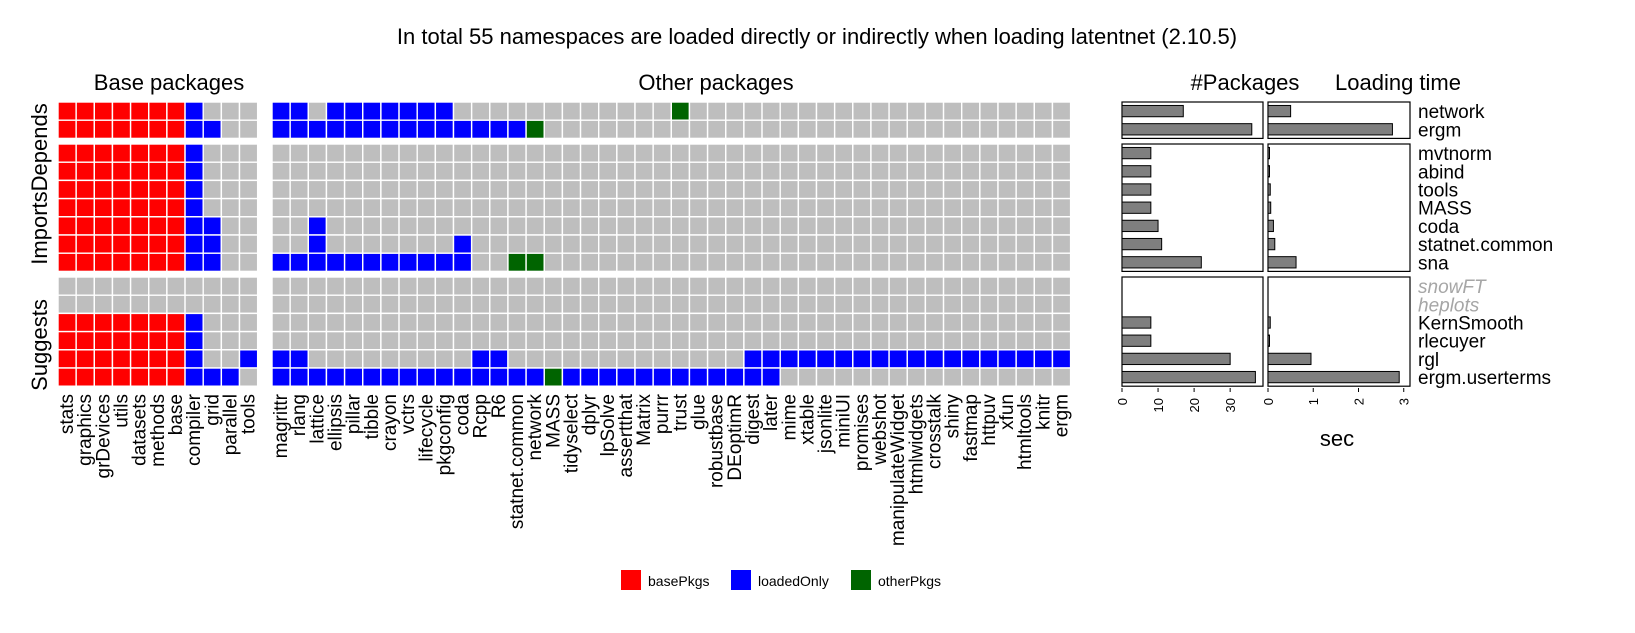 The image size is (1635, 633). I want to click on column-label: tidyselect, so click(571, 433).